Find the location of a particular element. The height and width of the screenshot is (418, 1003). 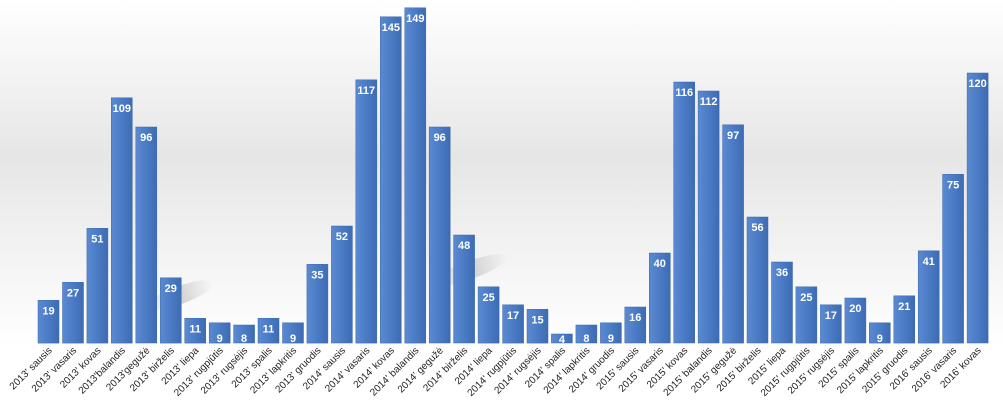

data-label-37: 75 is located at coordinates (953, 185).